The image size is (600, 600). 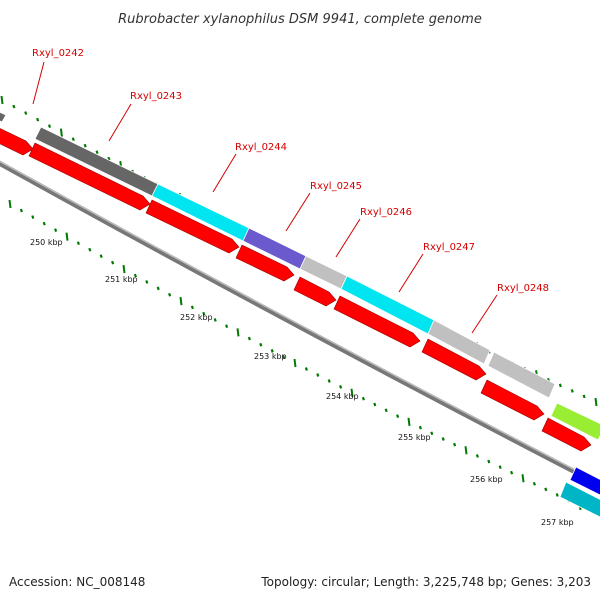 I want to click on gene-label: Rxyl_0245, so click(x=336, y=186).